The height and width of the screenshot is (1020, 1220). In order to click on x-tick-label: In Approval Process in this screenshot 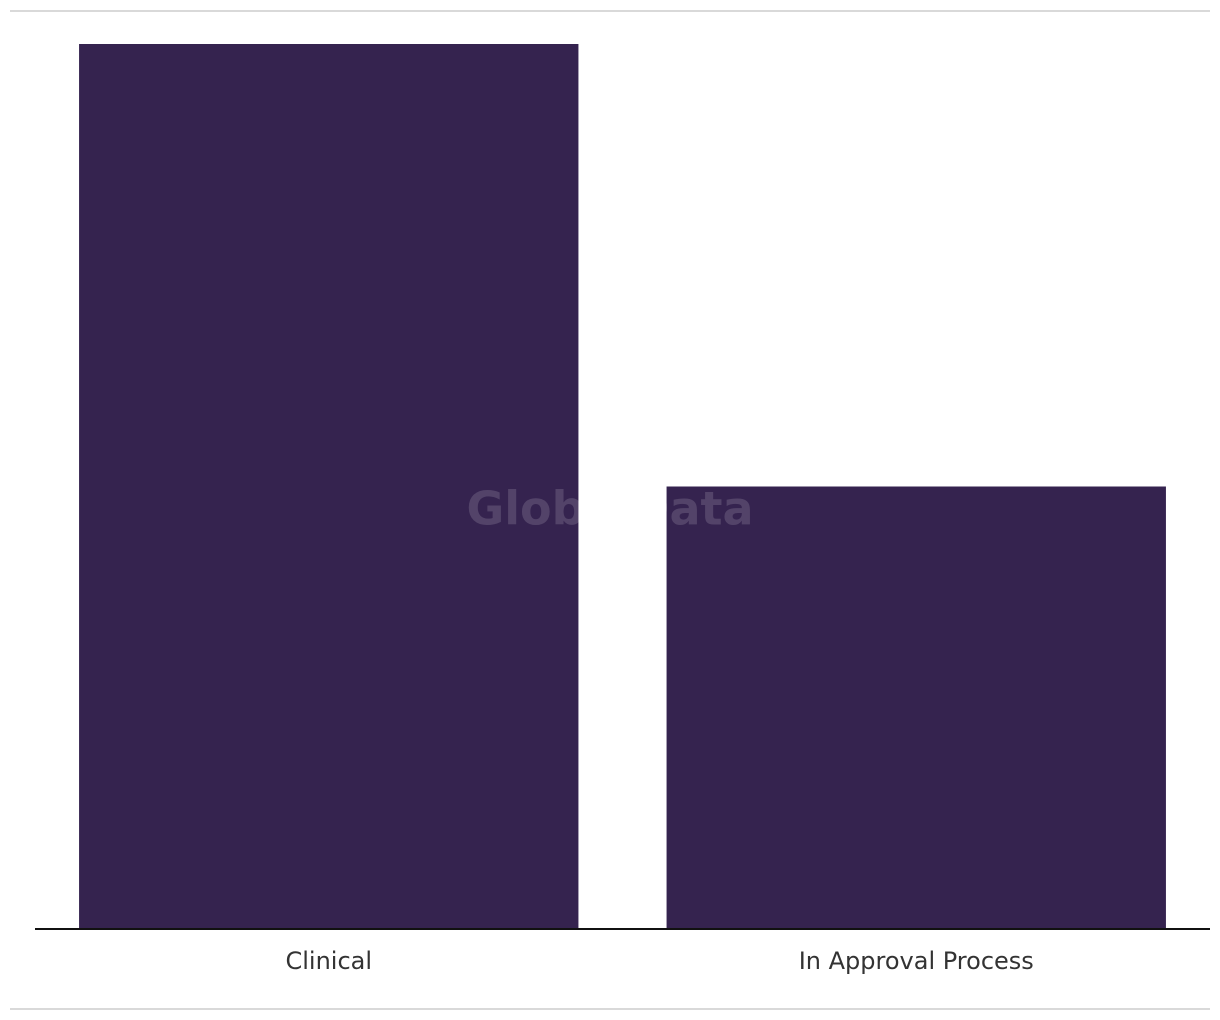, I will do `click(916, 961)`.